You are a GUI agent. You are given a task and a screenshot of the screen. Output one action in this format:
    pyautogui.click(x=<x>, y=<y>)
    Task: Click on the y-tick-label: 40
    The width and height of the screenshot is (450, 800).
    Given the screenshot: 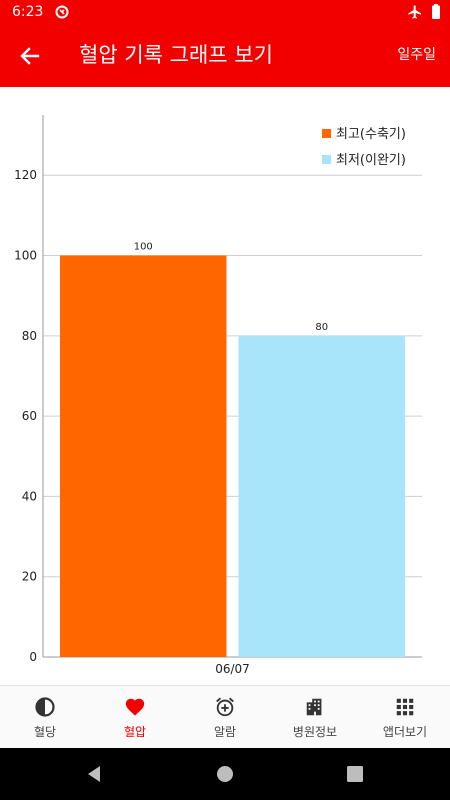 What is the action you would take?
    pyautogui.click(x=29, y=496)
    